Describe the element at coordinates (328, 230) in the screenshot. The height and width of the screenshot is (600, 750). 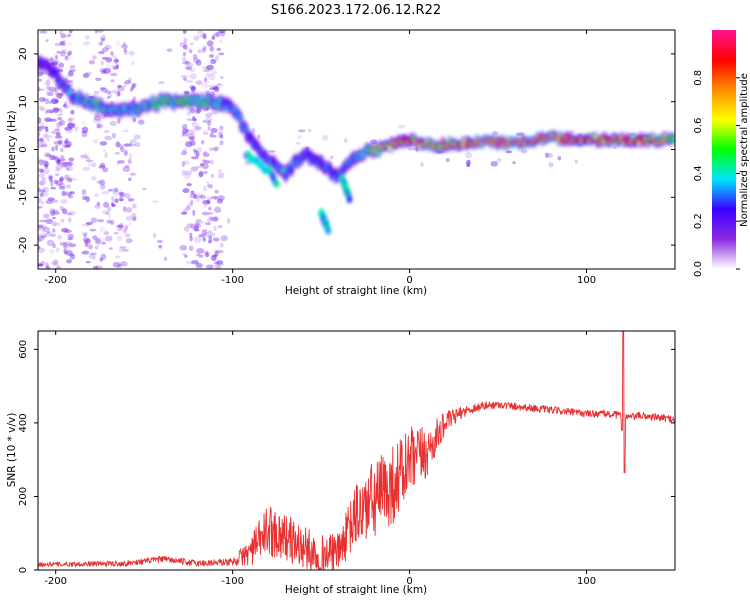
I see `spectrogram-branch` at that location.